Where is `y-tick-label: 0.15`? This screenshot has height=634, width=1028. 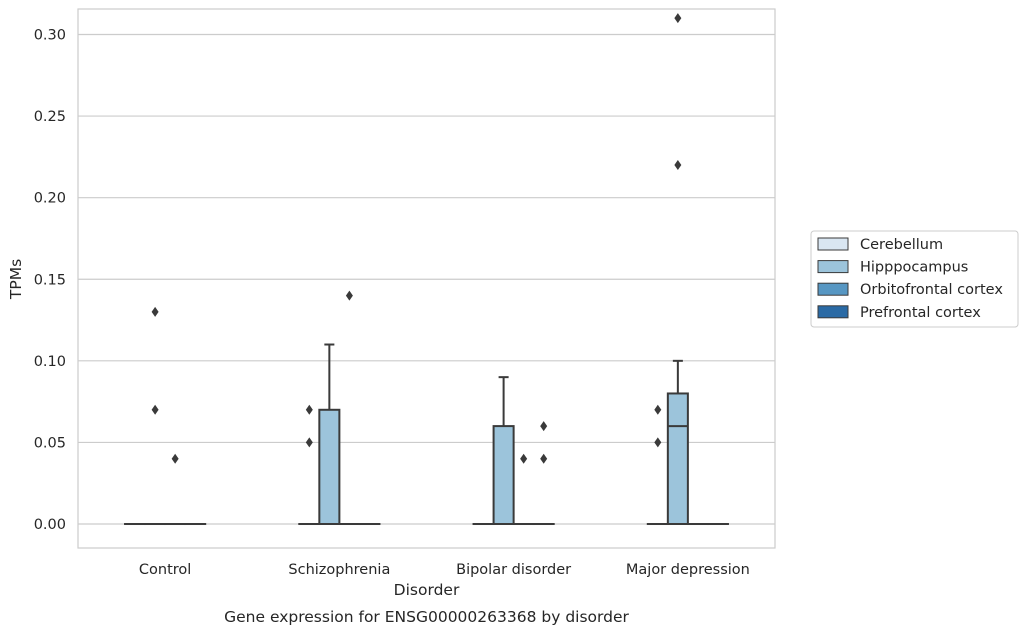 y-tick-label: 0.15 is located at coordinates (50, 280).